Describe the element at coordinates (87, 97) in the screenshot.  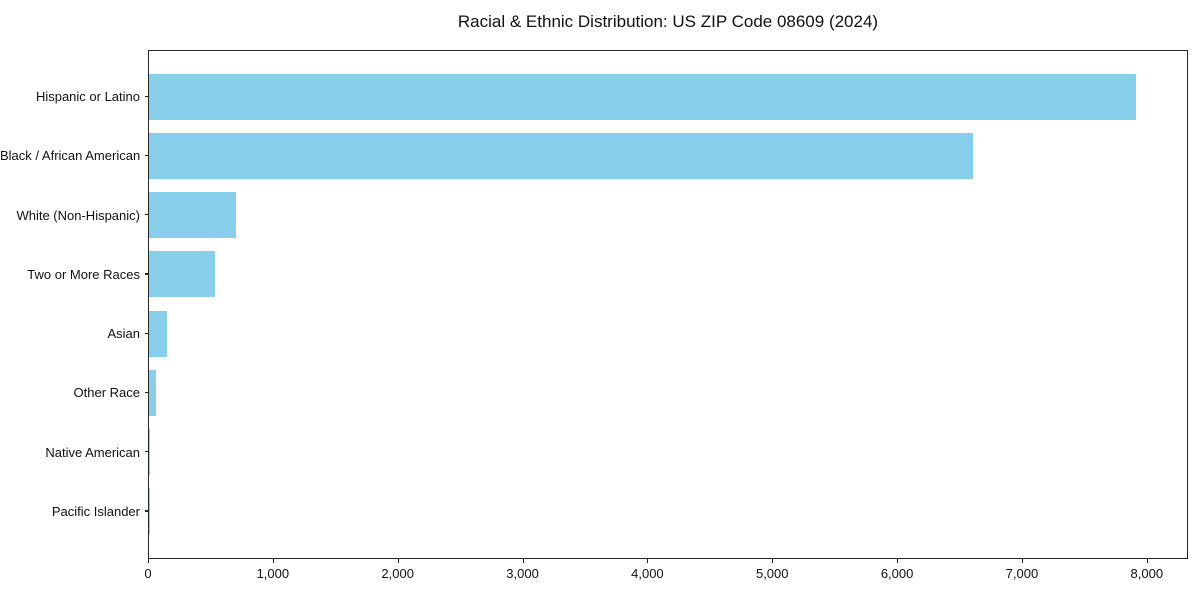
I see `y-tick-label: Hispanic or Latino` at that location.